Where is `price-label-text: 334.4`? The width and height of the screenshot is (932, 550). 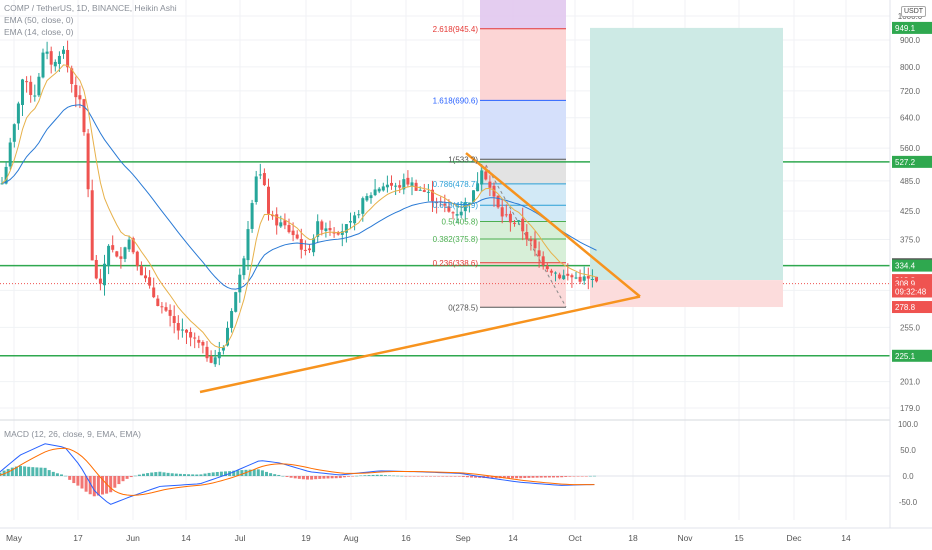 price-label-text: 334.4 is located at coordinates (905, 266).